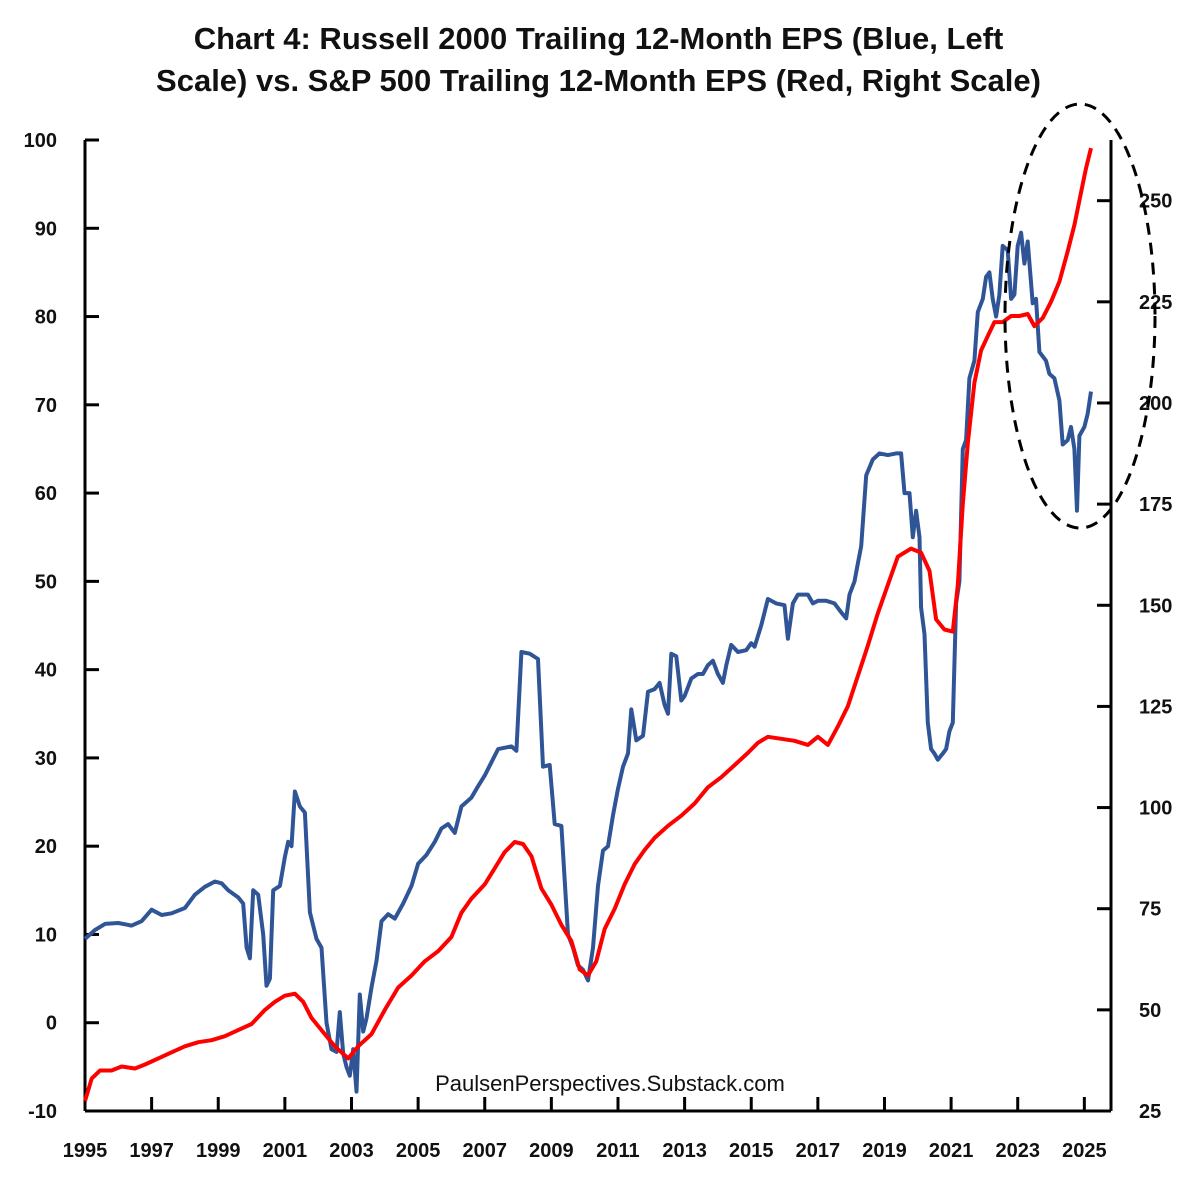  I want to click on x-tick-label: 2005, so click(418, 1151).